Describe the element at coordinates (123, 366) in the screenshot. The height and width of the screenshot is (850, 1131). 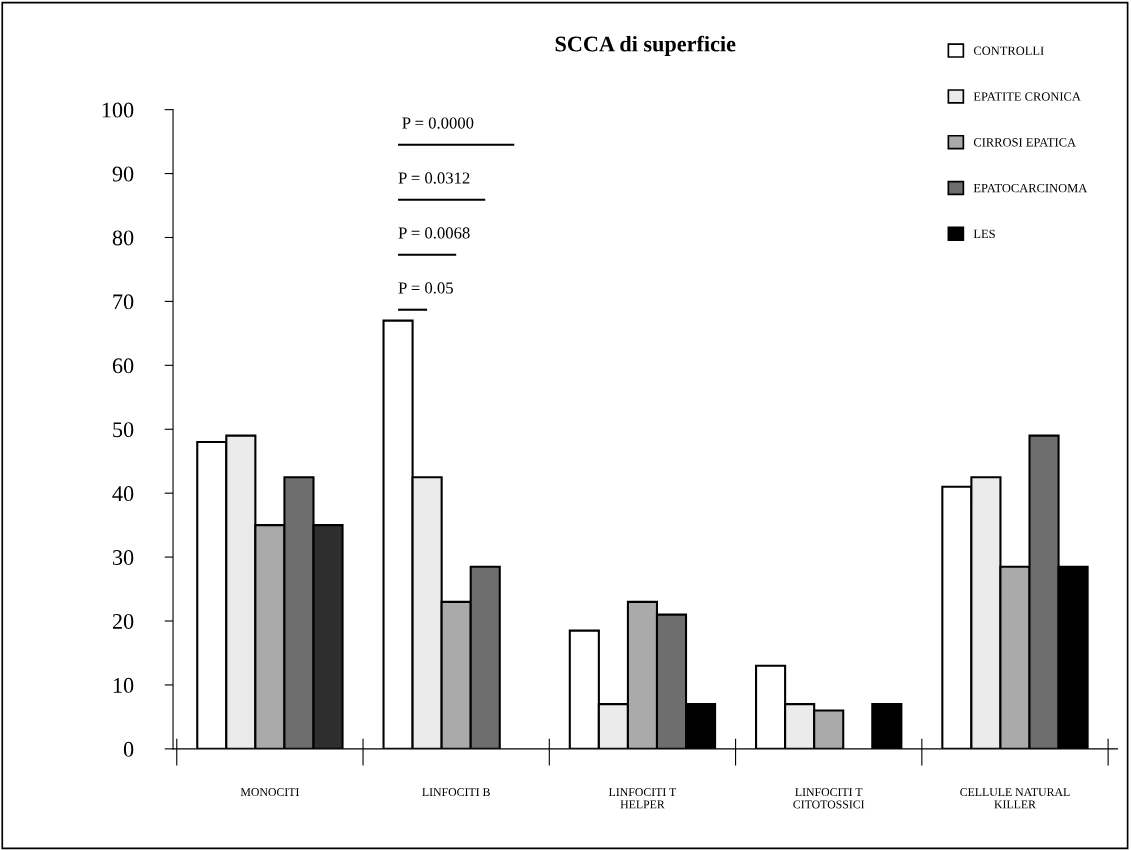
I see `y-tick-label: 60` at that location.